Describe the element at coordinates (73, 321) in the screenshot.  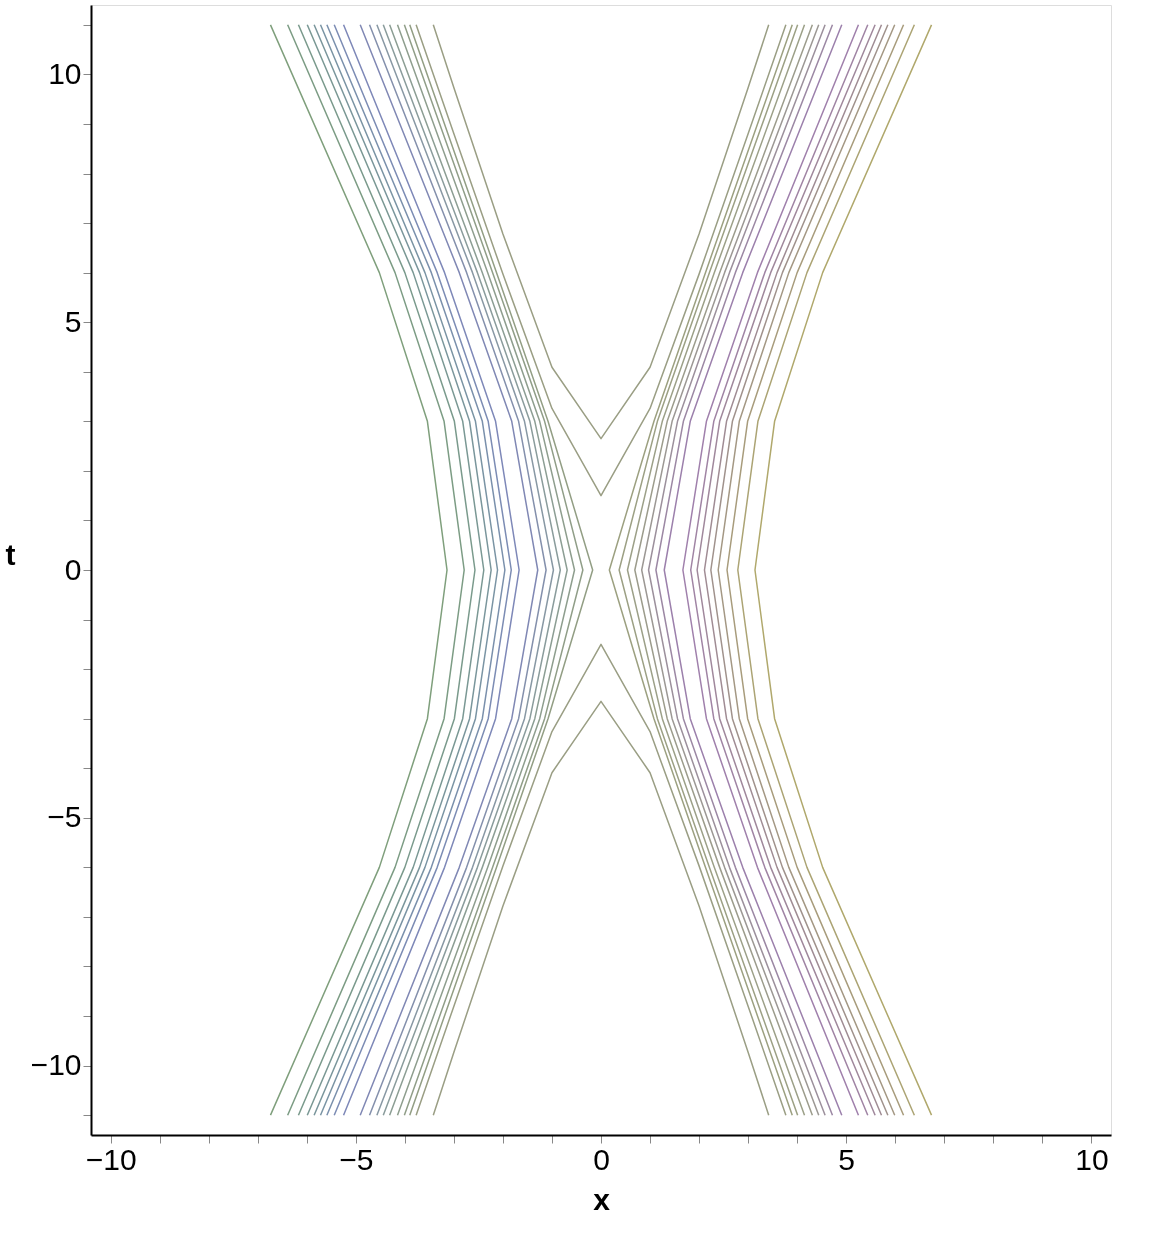
I see `y-tick-label: 5` at that location.